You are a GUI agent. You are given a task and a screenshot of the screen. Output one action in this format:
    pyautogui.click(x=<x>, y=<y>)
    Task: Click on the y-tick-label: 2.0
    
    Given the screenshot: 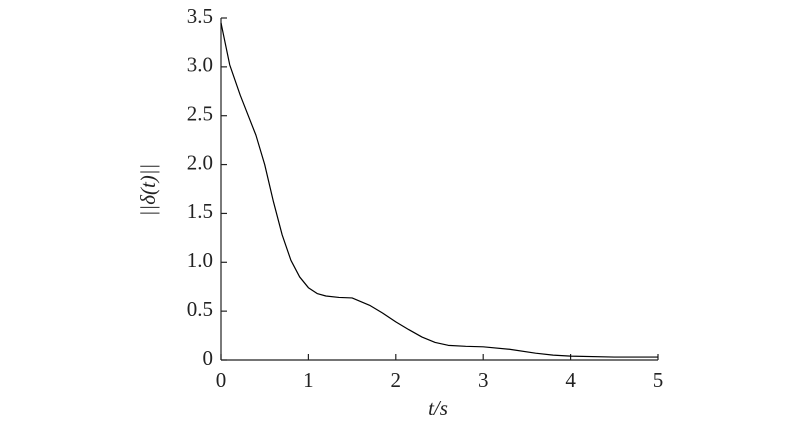 What is the action you would take?
    pyautogui.click(x=200, y=162)
    